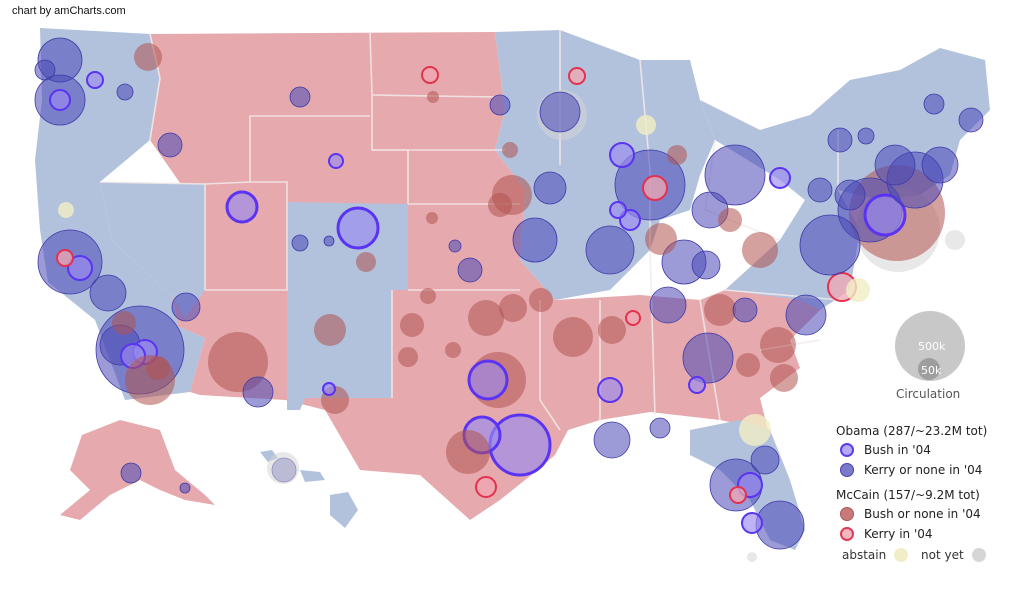 This screenshot has height=602, width=1028. What do you see at coordinates (911, 470) in the screenshot?
I see `legend-item-obama-kerry: Kerry or none in '04` at bounding box center [911, 470].